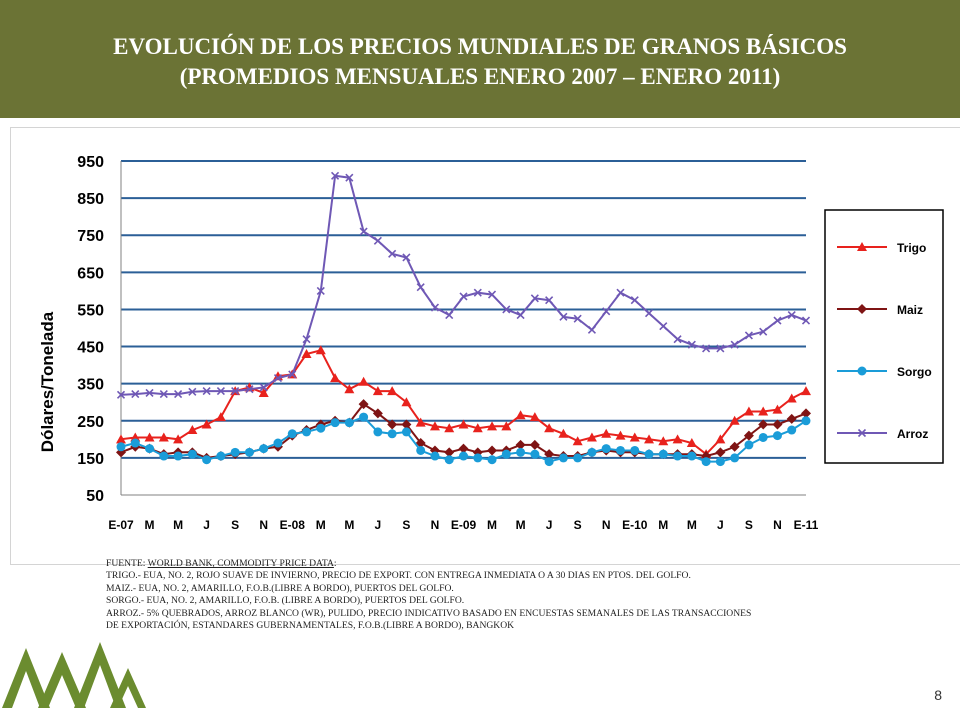 The image size is (960, 720). What do you see at coordinates (121, 525) in the screenshot?
I see `x-tick-label: E-07` at bounding box center [121, 525].